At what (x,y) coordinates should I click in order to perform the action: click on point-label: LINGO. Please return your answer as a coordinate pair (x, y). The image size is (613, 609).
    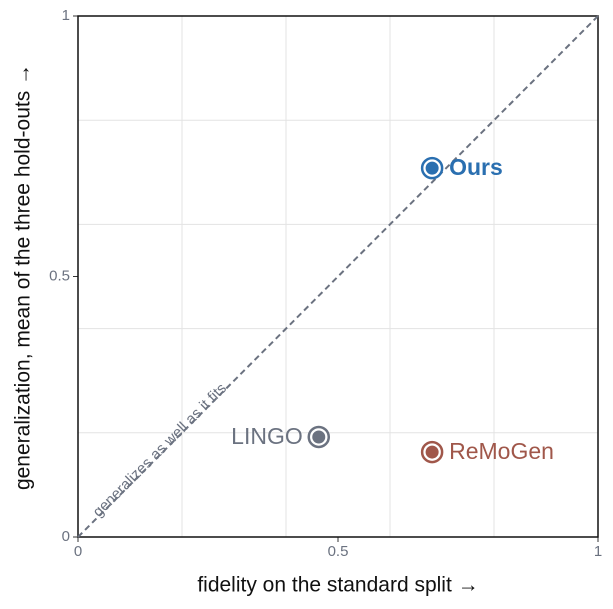
    Looking at the image, I should click on (267, 436).